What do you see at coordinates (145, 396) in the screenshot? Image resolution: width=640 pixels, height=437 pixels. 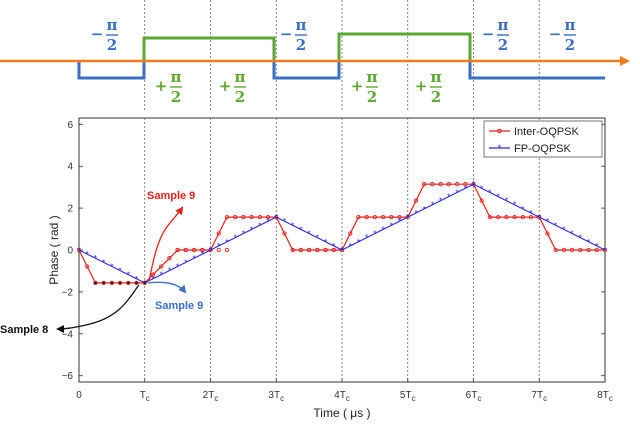 I see `x-tick-label: Tc` at bounding box center [145, 396].